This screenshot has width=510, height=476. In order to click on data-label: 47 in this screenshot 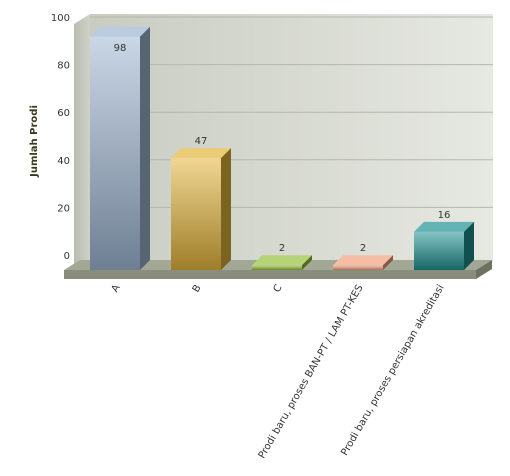, I will do `click(201, 141)`.